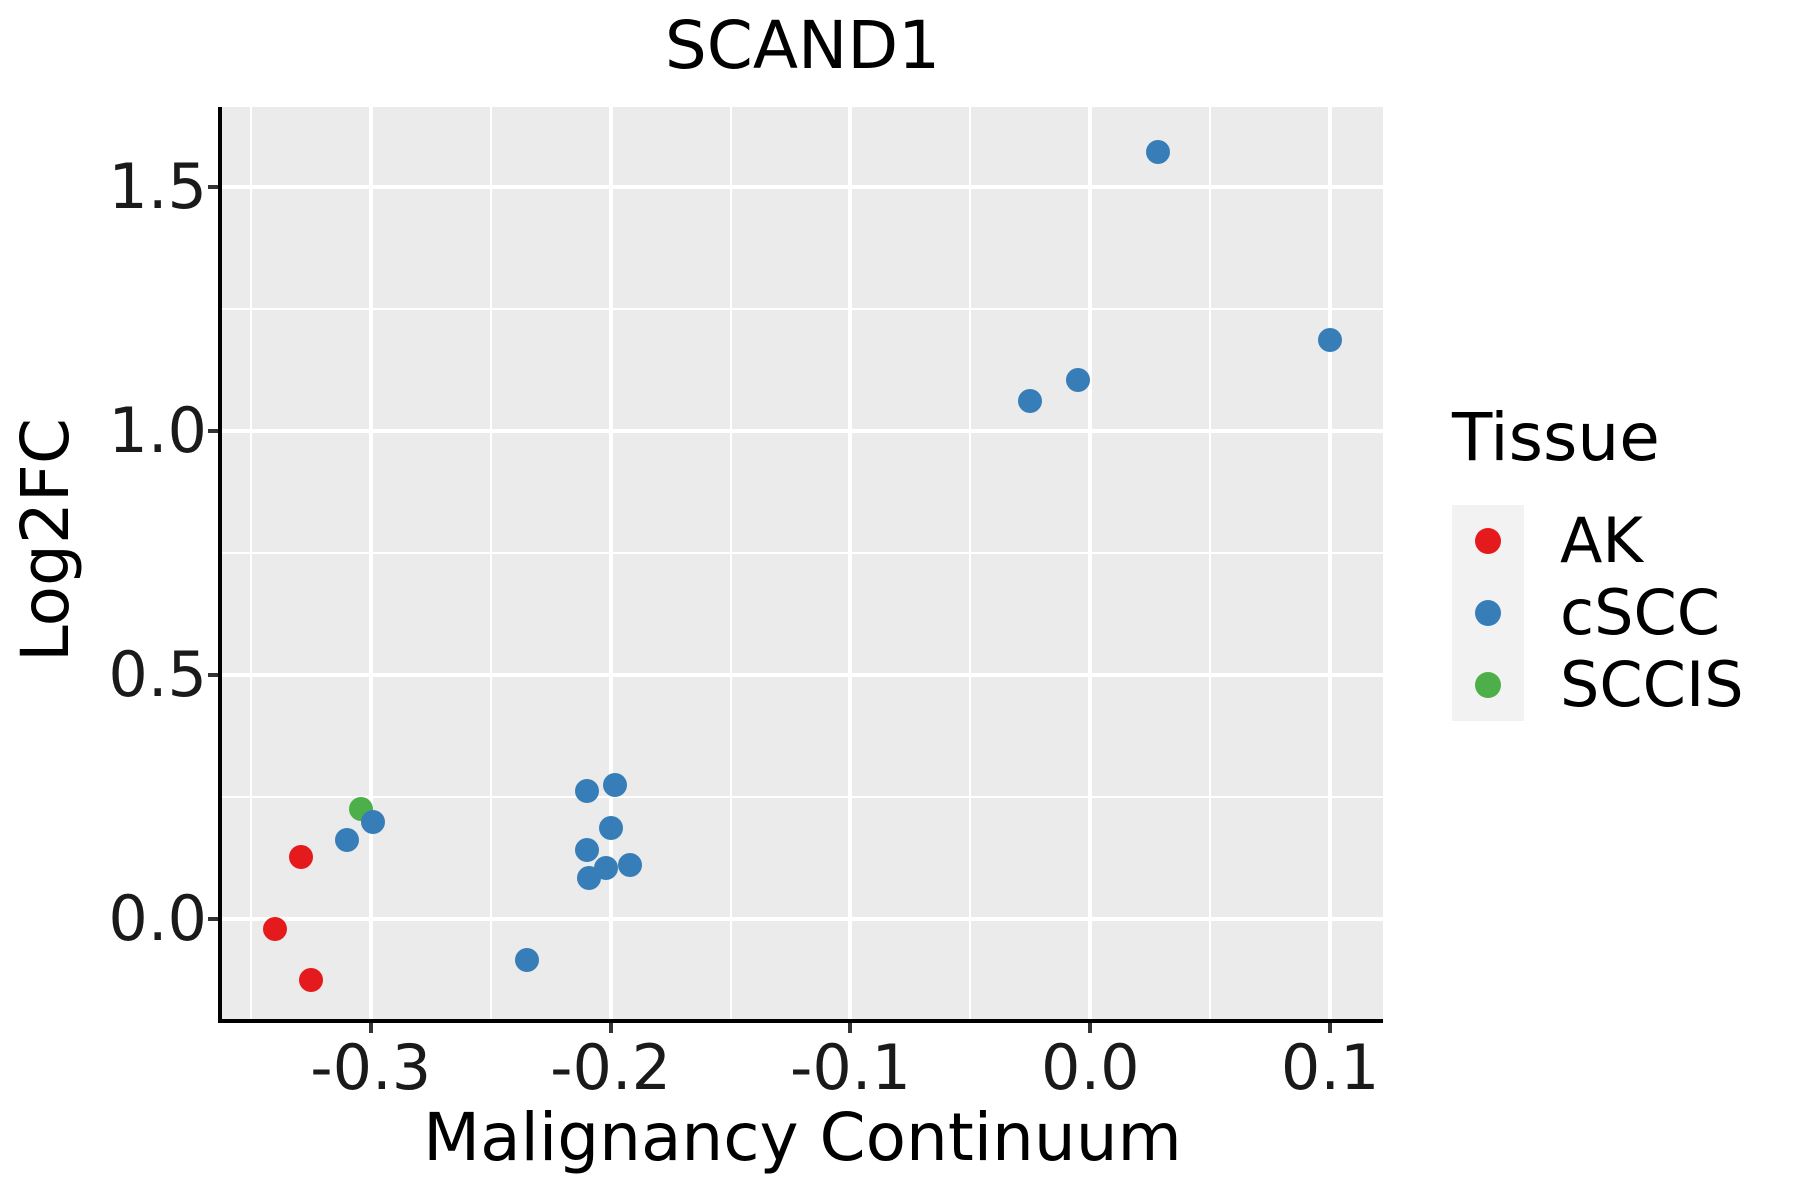  I want to click on legend-item-label: SCCIS, so click(1652, 684).